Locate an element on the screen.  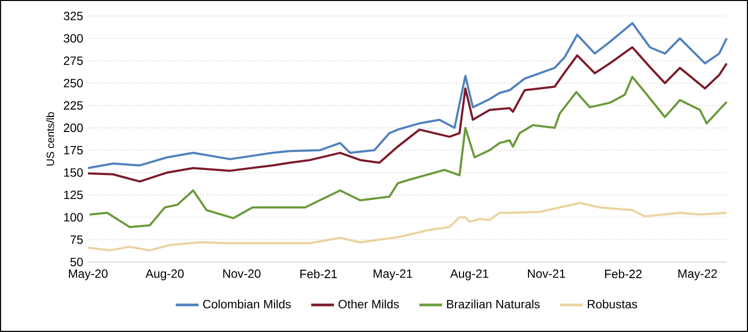
legend-label: Colombian Milds is located at coordinates (247, 304).